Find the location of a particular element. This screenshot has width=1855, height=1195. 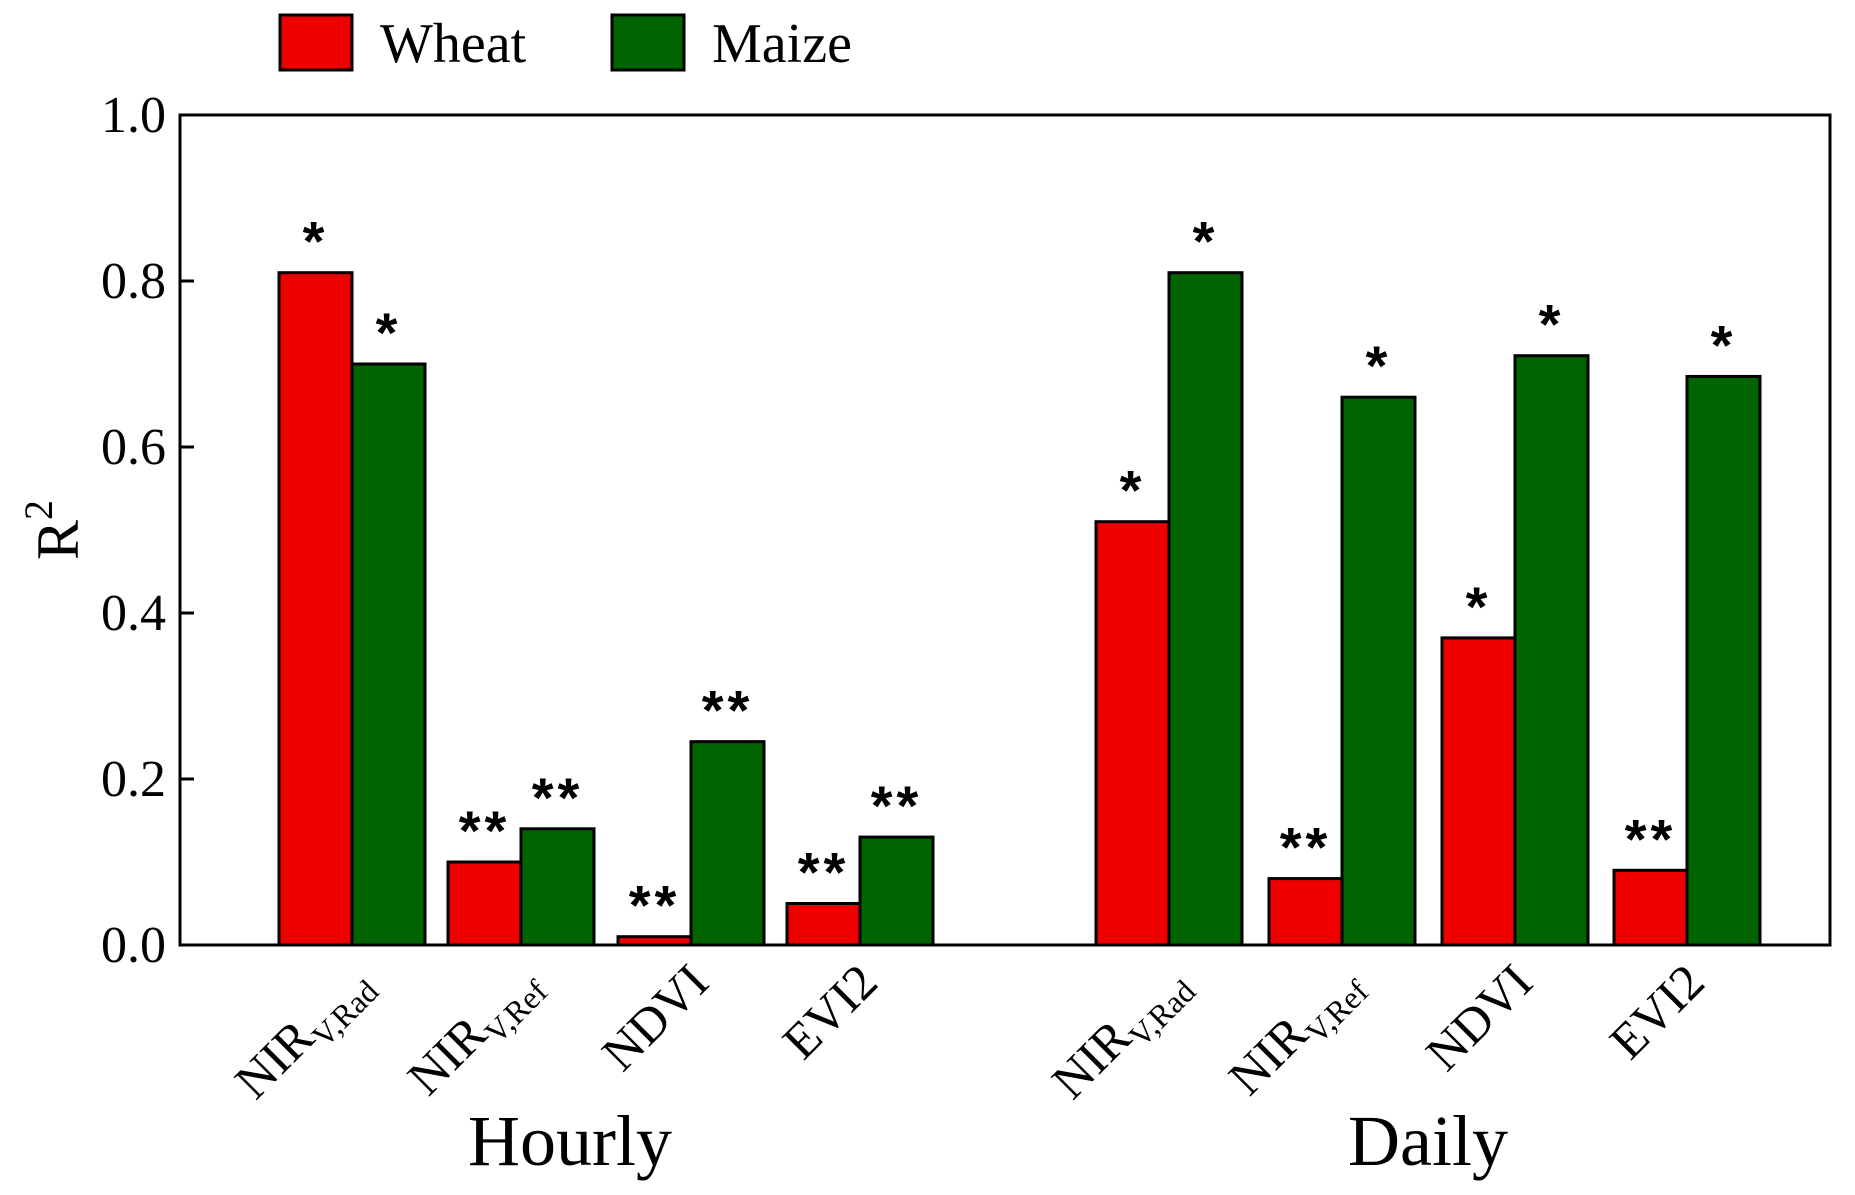

group-label-daily: Daily is located at coordinates (1428, 1141).